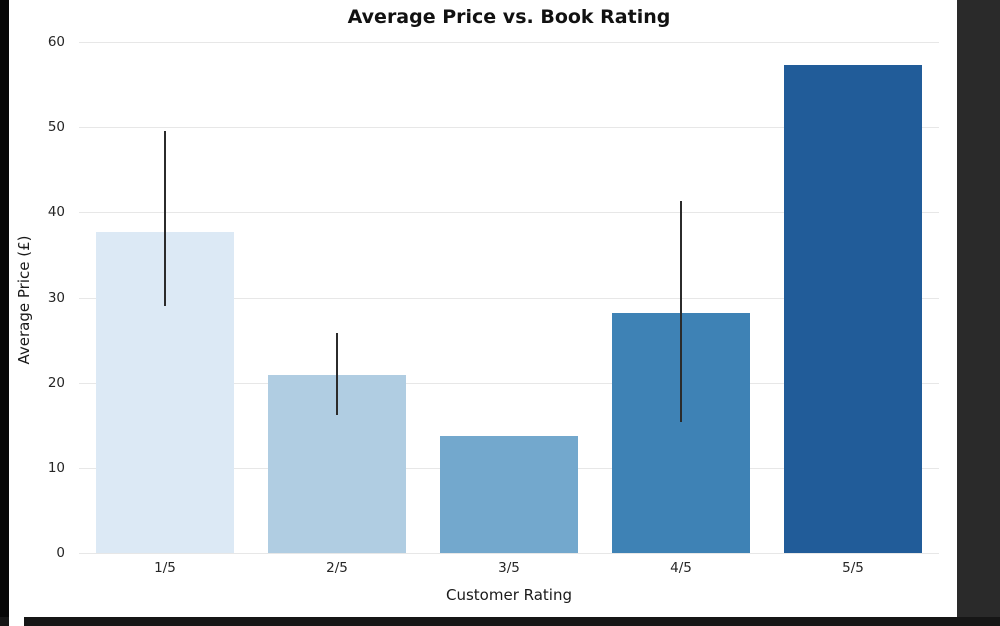 Image resolution: width=1000 pixels, height=626 pixels. What do you see at coordinates (509, 595) in the screenshot?
I see `x-axis-label: Customer Rating` at bounding box center [509, 595].